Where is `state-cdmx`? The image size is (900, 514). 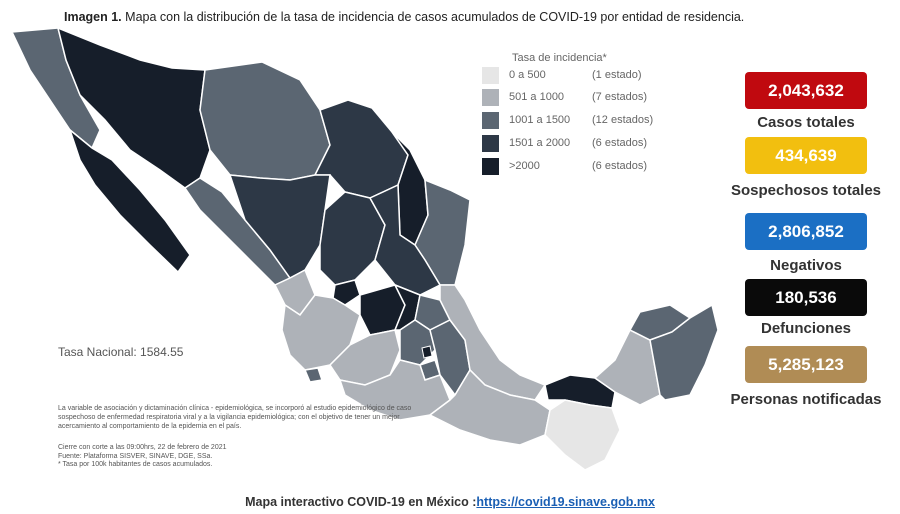 state-cdmx is located at coordinates (427, 352).